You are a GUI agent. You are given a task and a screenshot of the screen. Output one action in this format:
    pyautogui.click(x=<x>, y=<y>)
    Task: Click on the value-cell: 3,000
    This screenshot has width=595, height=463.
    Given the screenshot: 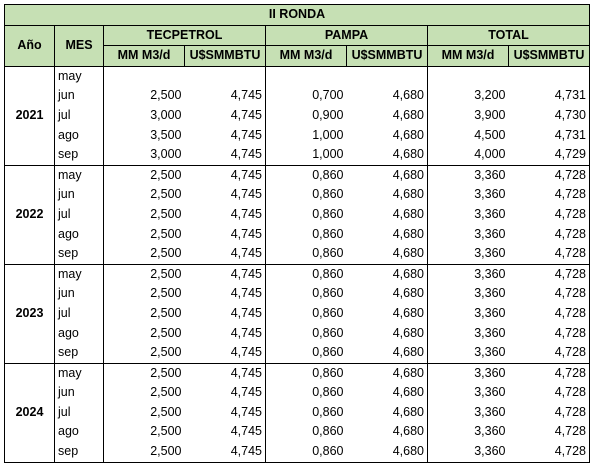 What is the action you would take?
    pyautogui.click(x=166, y=114)
    